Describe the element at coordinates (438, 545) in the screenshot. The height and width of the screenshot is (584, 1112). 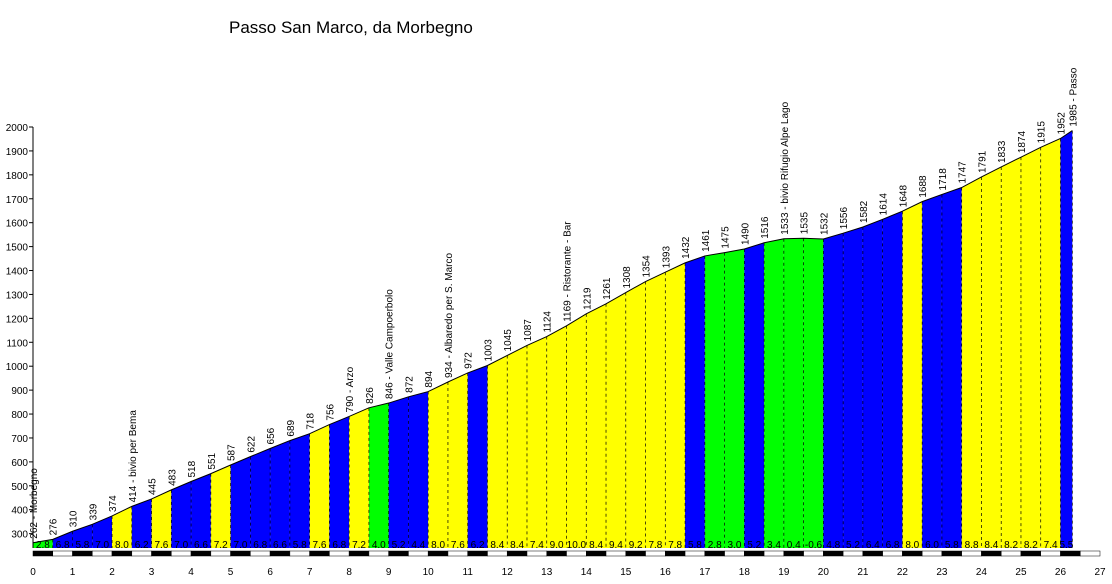
I see `grade-label: 8.0` at that location.